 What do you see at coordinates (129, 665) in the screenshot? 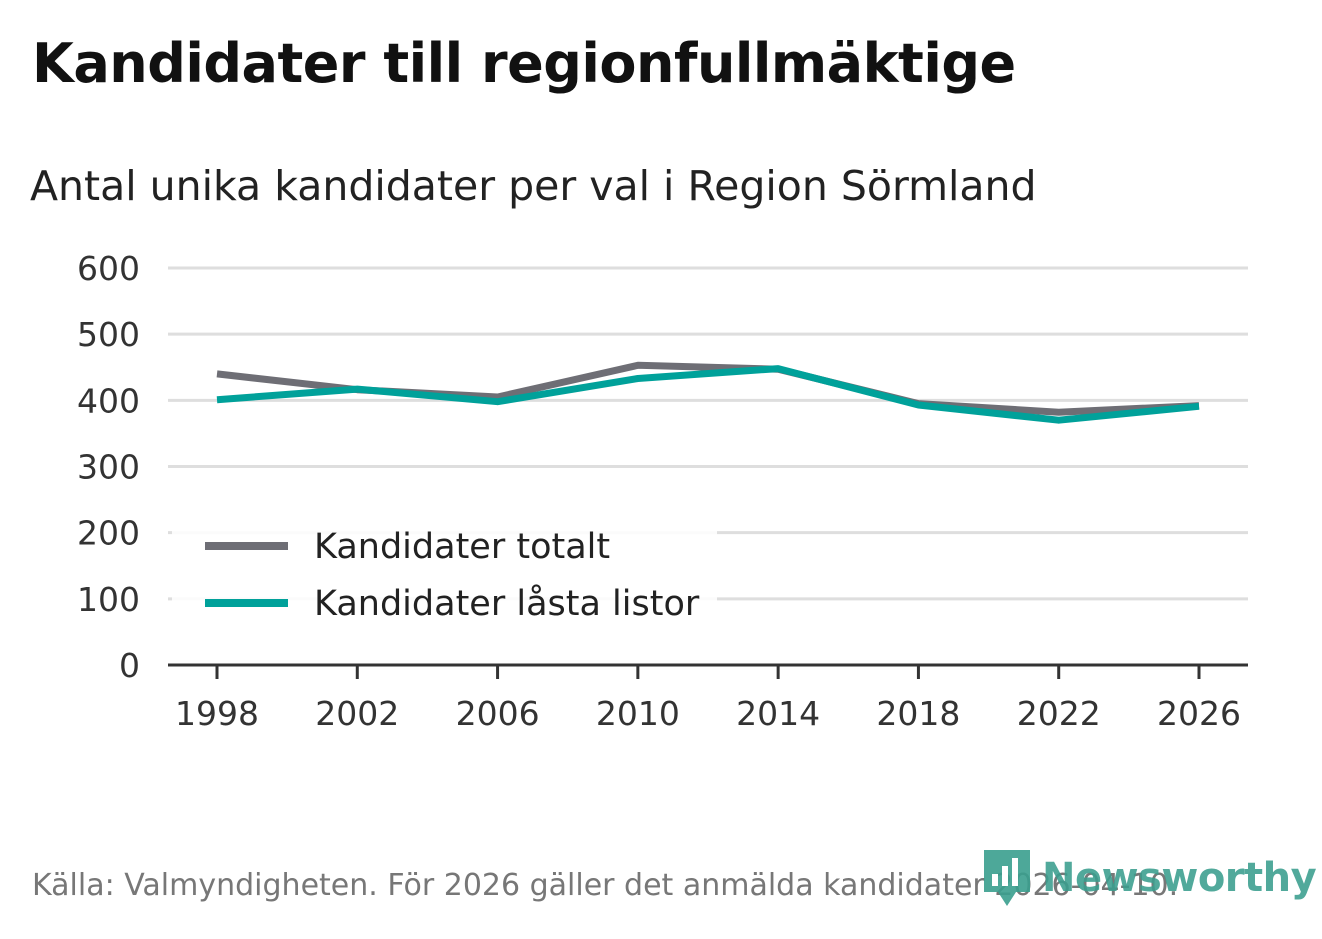
I see `y-tick-label-0: 0` at bounding box center [129, 665].